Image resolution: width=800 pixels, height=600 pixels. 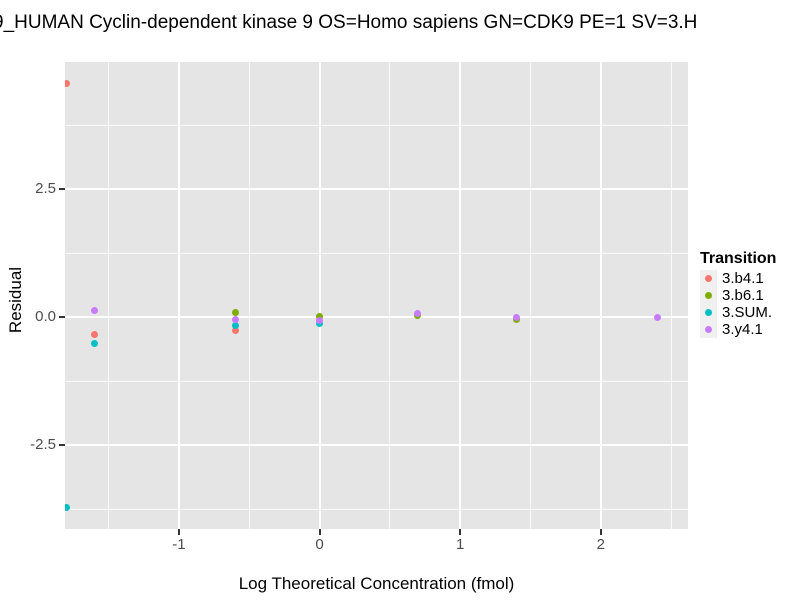 I want to click on y-tick-label: 2.5, so click(x=45, y=189).